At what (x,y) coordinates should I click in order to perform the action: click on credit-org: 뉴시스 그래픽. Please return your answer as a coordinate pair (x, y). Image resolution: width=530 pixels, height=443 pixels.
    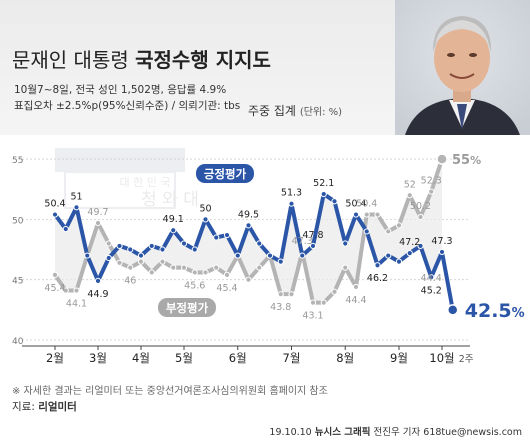
    Looking at the image, I should click on (342, 432).